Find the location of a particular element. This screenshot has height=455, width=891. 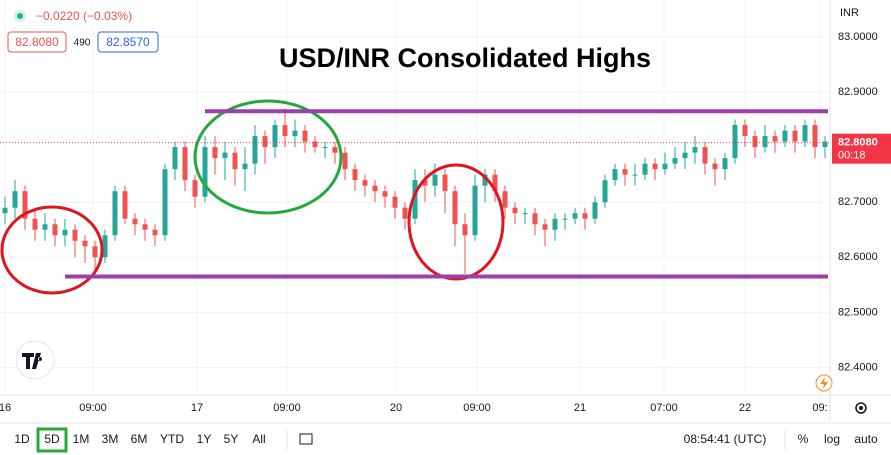

y-tick-label: 83.0000 is located at coordinates (858, 37).